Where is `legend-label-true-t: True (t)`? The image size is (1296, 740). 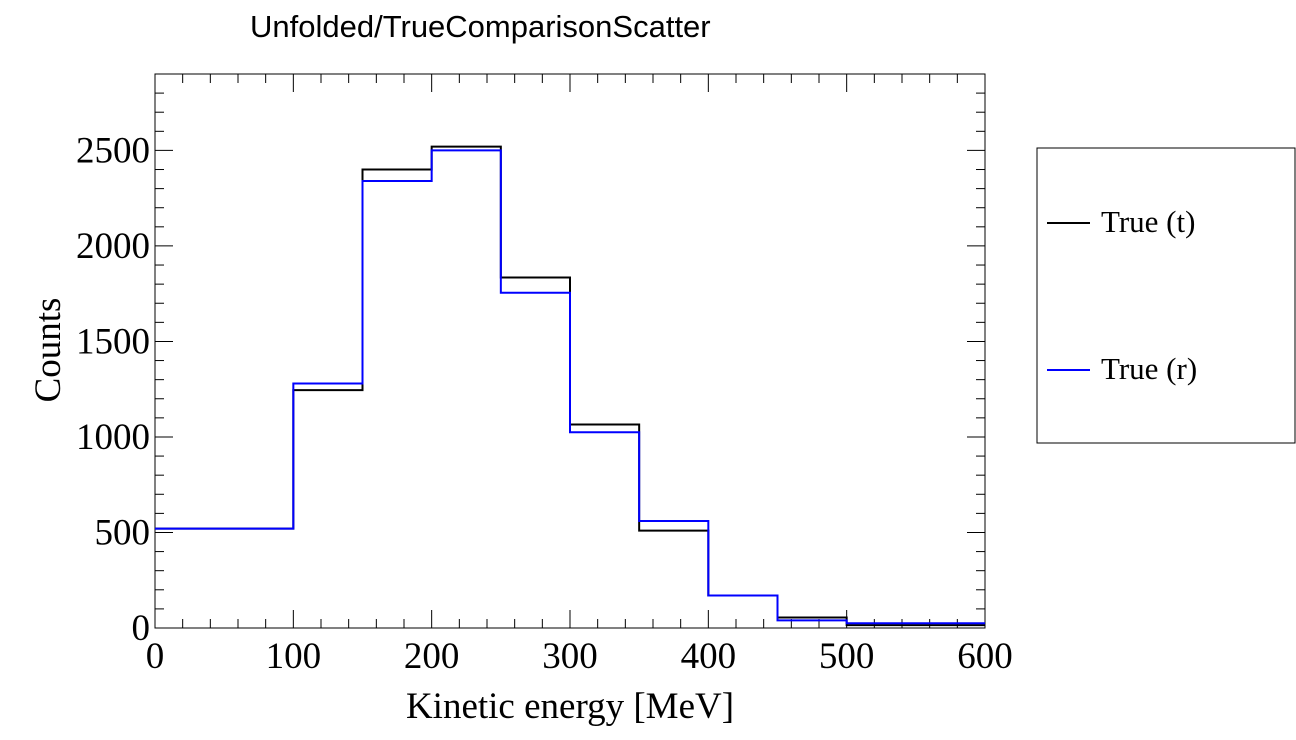 legend-label-true-t: True (t) is located at coordinates (1148, 221).